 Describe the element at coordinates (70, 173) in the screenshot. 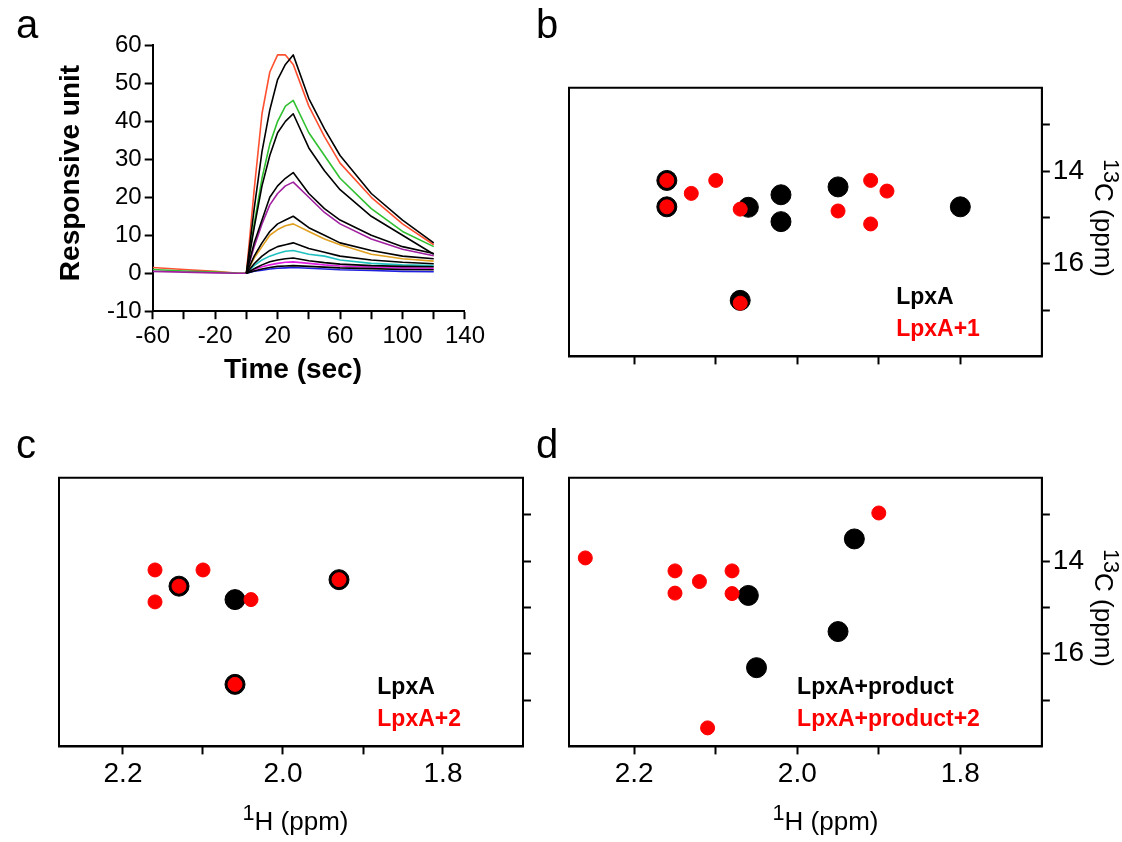

I see `y-axis-title: Responsive unit` at that location.